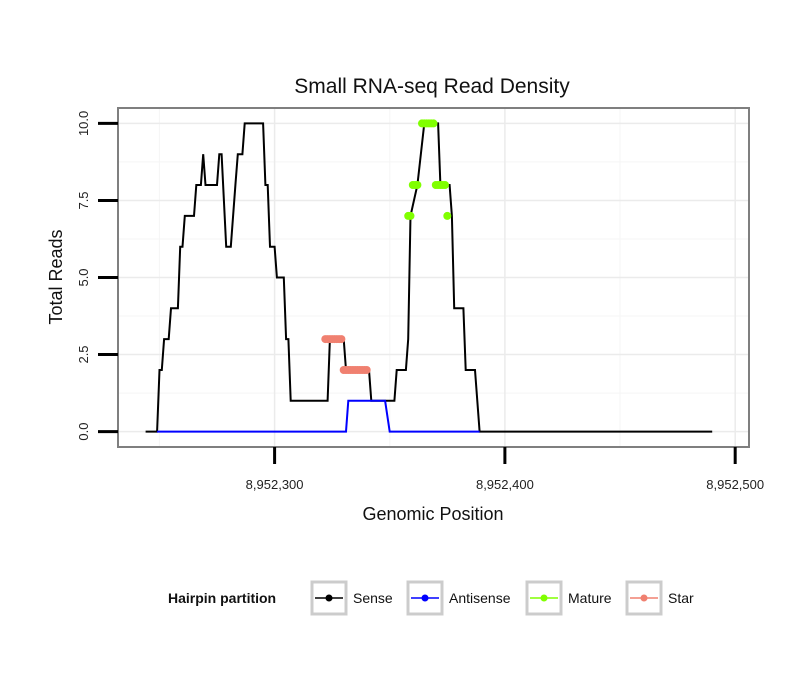 The image size is (810, 690). Describe the element at coordinates (351, 598) in the screenshot. I see `legend-entry-sense: Sense` at that location.